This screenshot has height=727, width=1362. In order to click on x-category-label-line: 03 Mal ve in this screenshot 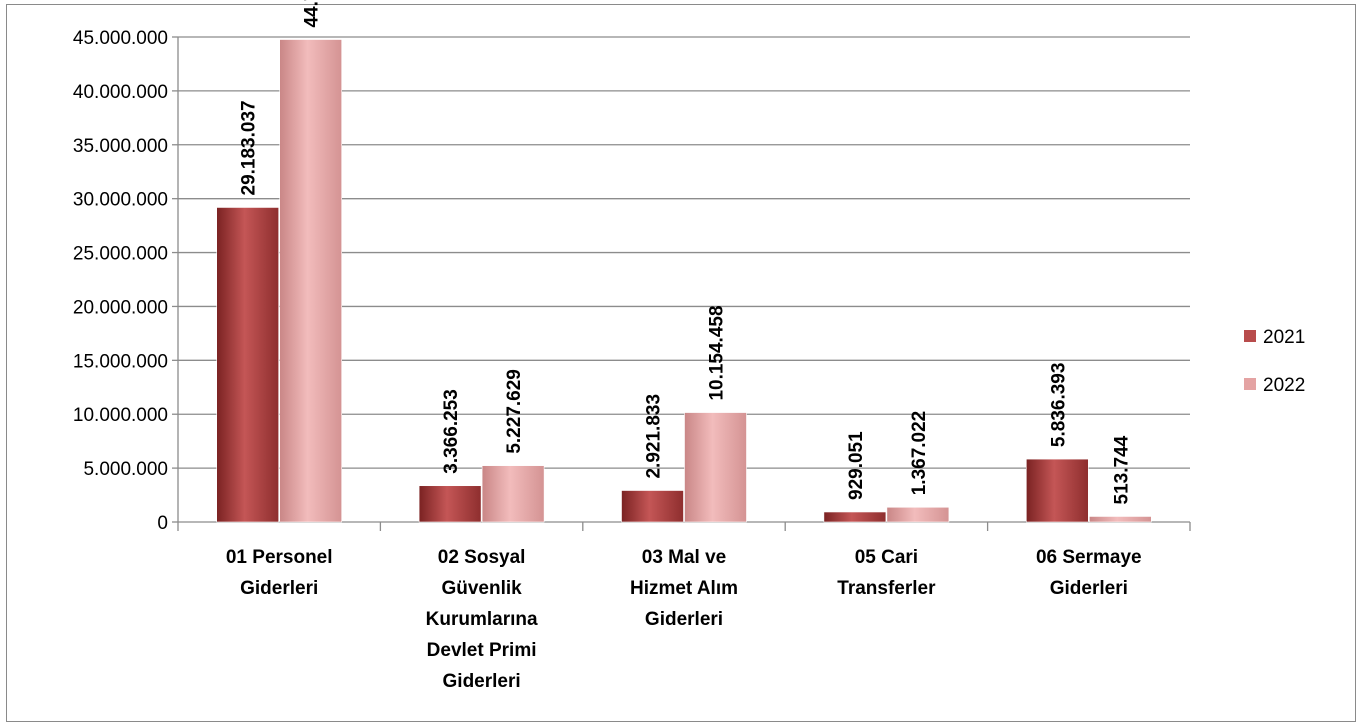, I will do `click(684, 557)`.